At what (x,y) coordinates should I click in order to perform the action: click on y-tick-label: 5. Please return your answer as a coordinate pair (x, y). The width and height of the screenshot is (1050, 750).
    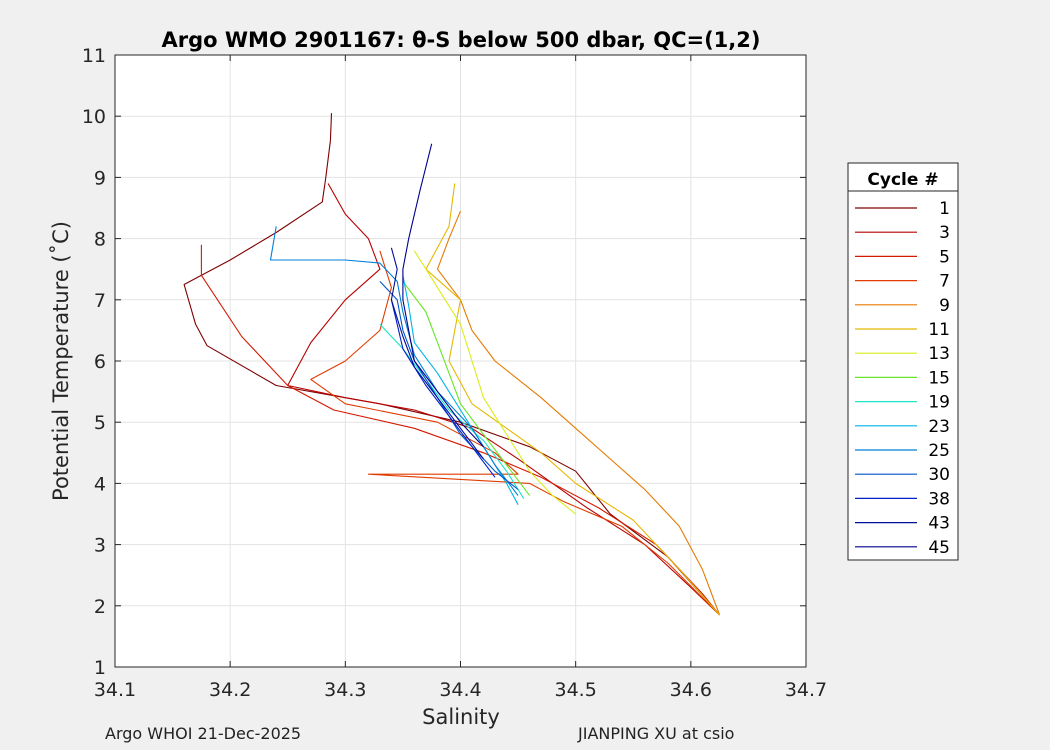
    Looking at the image, I should click on (100, 423).